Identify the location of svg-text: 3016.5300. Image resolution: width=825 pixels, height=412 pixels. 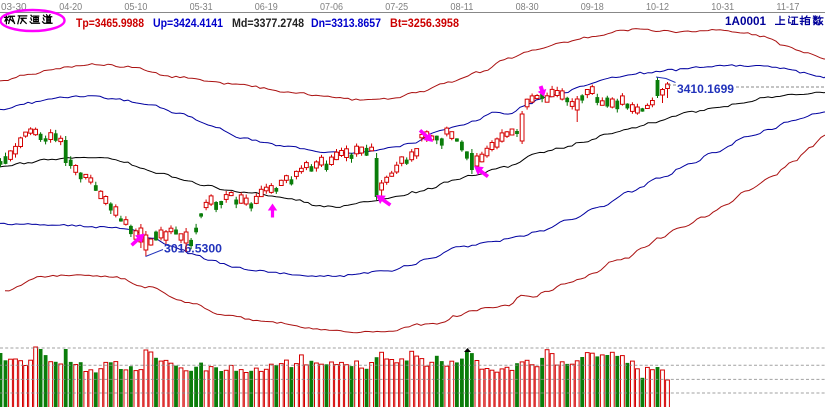
(193, 249).